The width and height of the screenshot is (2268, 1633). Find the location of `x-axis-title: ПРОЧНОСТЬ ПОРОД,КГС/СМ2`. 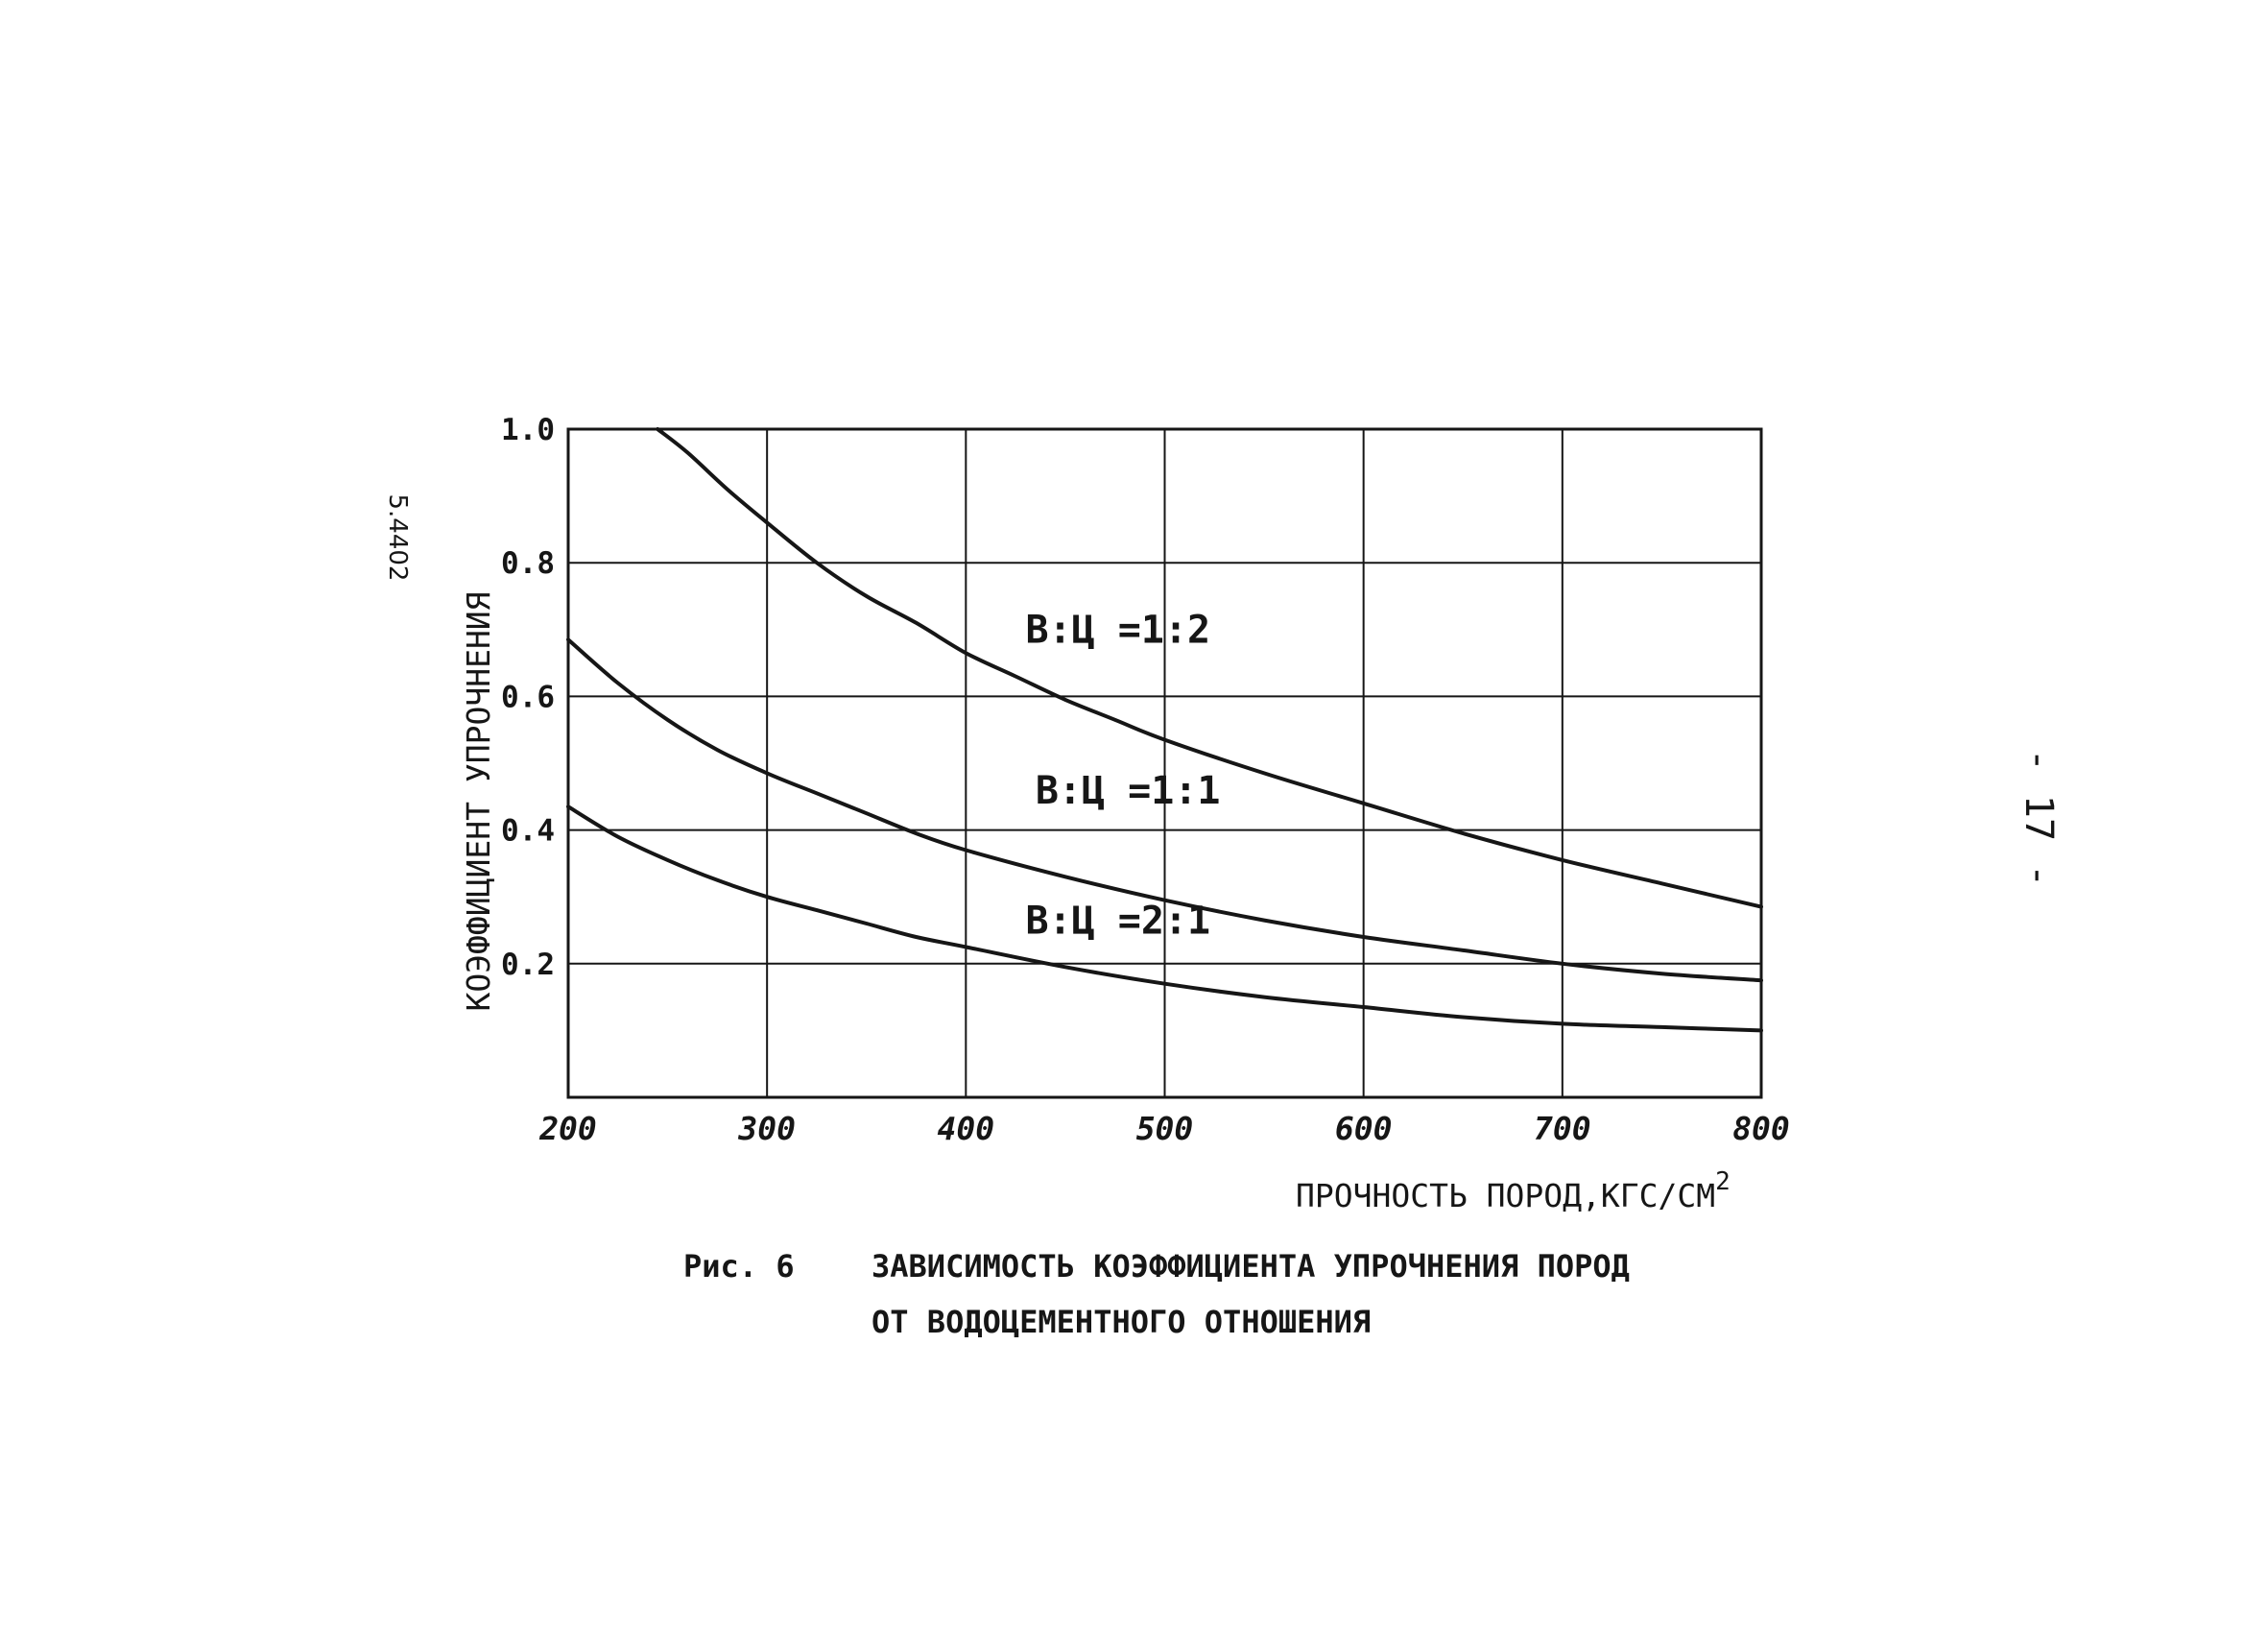

x-axis-title: ПРОЧНОСТЬ ПОРОД,КГС/СМ2 is located at coordinates (1513, 1191).